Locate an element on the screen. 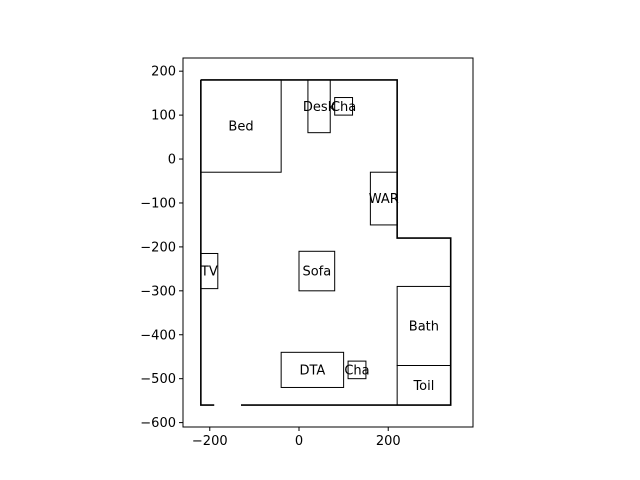  sofa-box is located at coordinates (317, 271).